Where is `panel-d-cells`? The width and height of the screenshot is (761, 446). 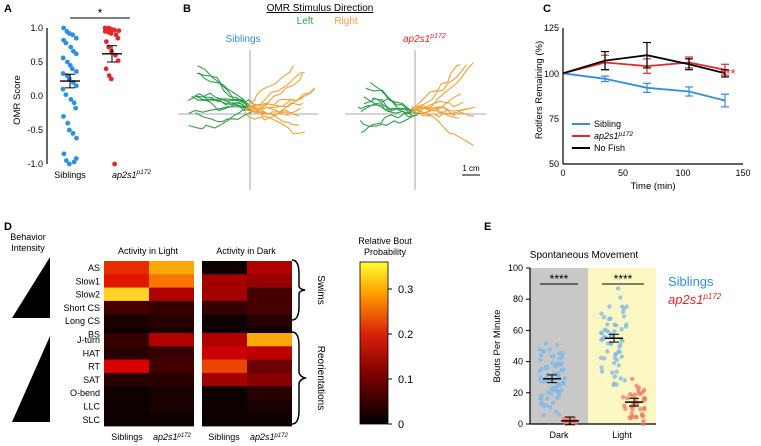 panel-d-cells is located at coordinates (198, 344).